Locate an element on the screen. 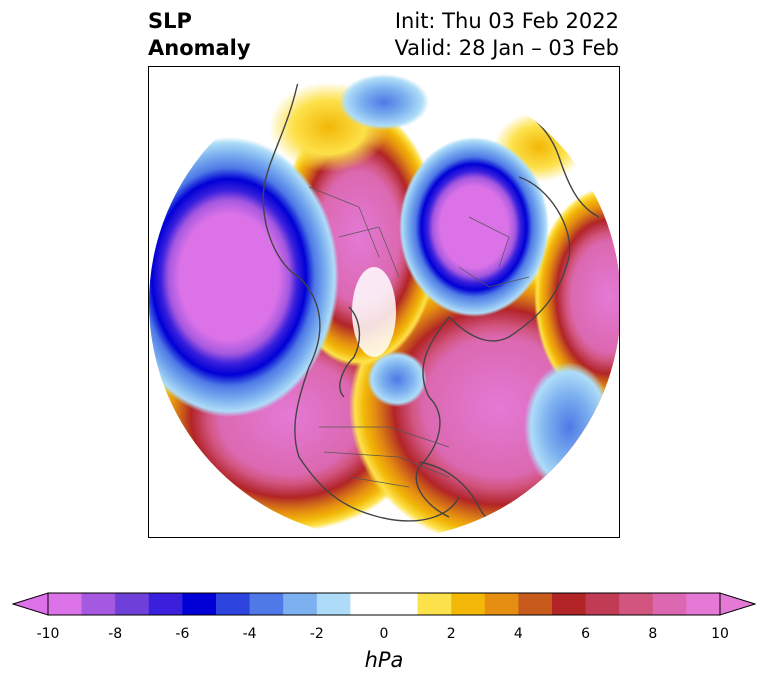 The image size is (768, 684). colorbar-extend-max is located at coordinates (738, 604).